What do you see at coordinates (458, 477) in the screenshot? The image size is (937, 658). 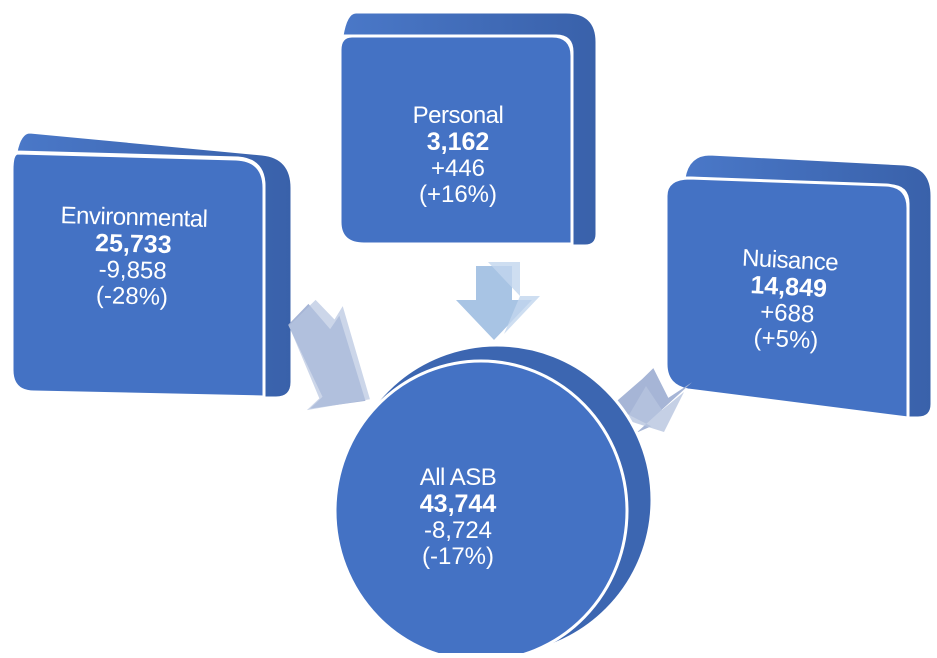 I see `all-asb-name: All ASB` at bounding box center [458, 477].